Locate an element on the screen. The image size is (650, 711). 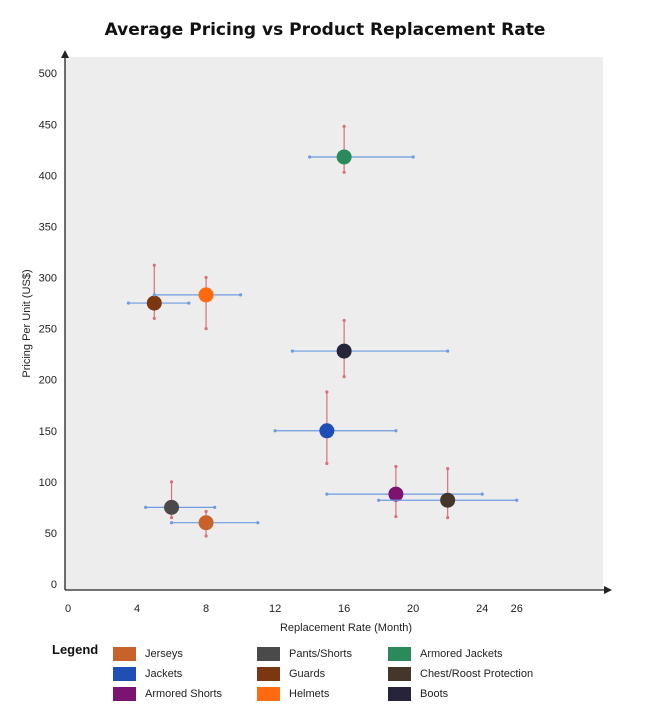
y-tick-label: 300 is located at coordinates (48, 279).